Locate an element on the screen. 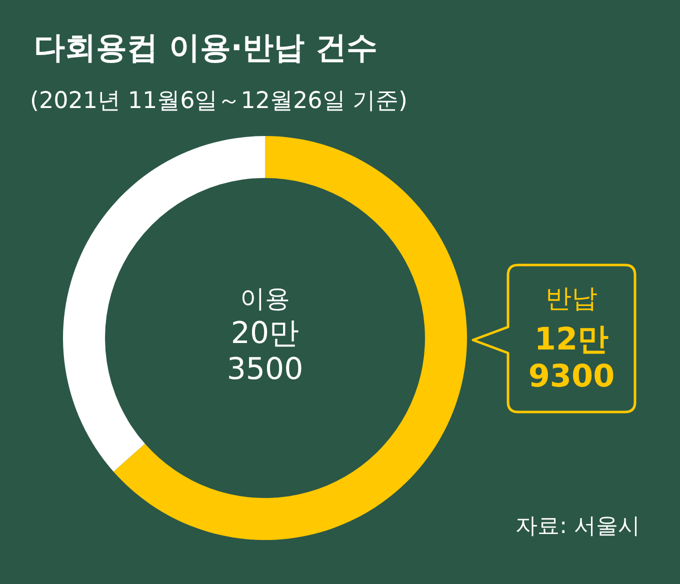  text: 자료: 서울시 is located at coordinates (578, 526).